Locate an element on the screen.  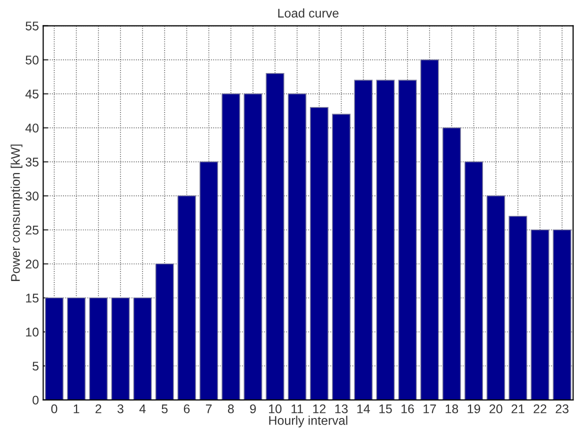
y-tick-label: 50 is located at coordinates (32, 60).